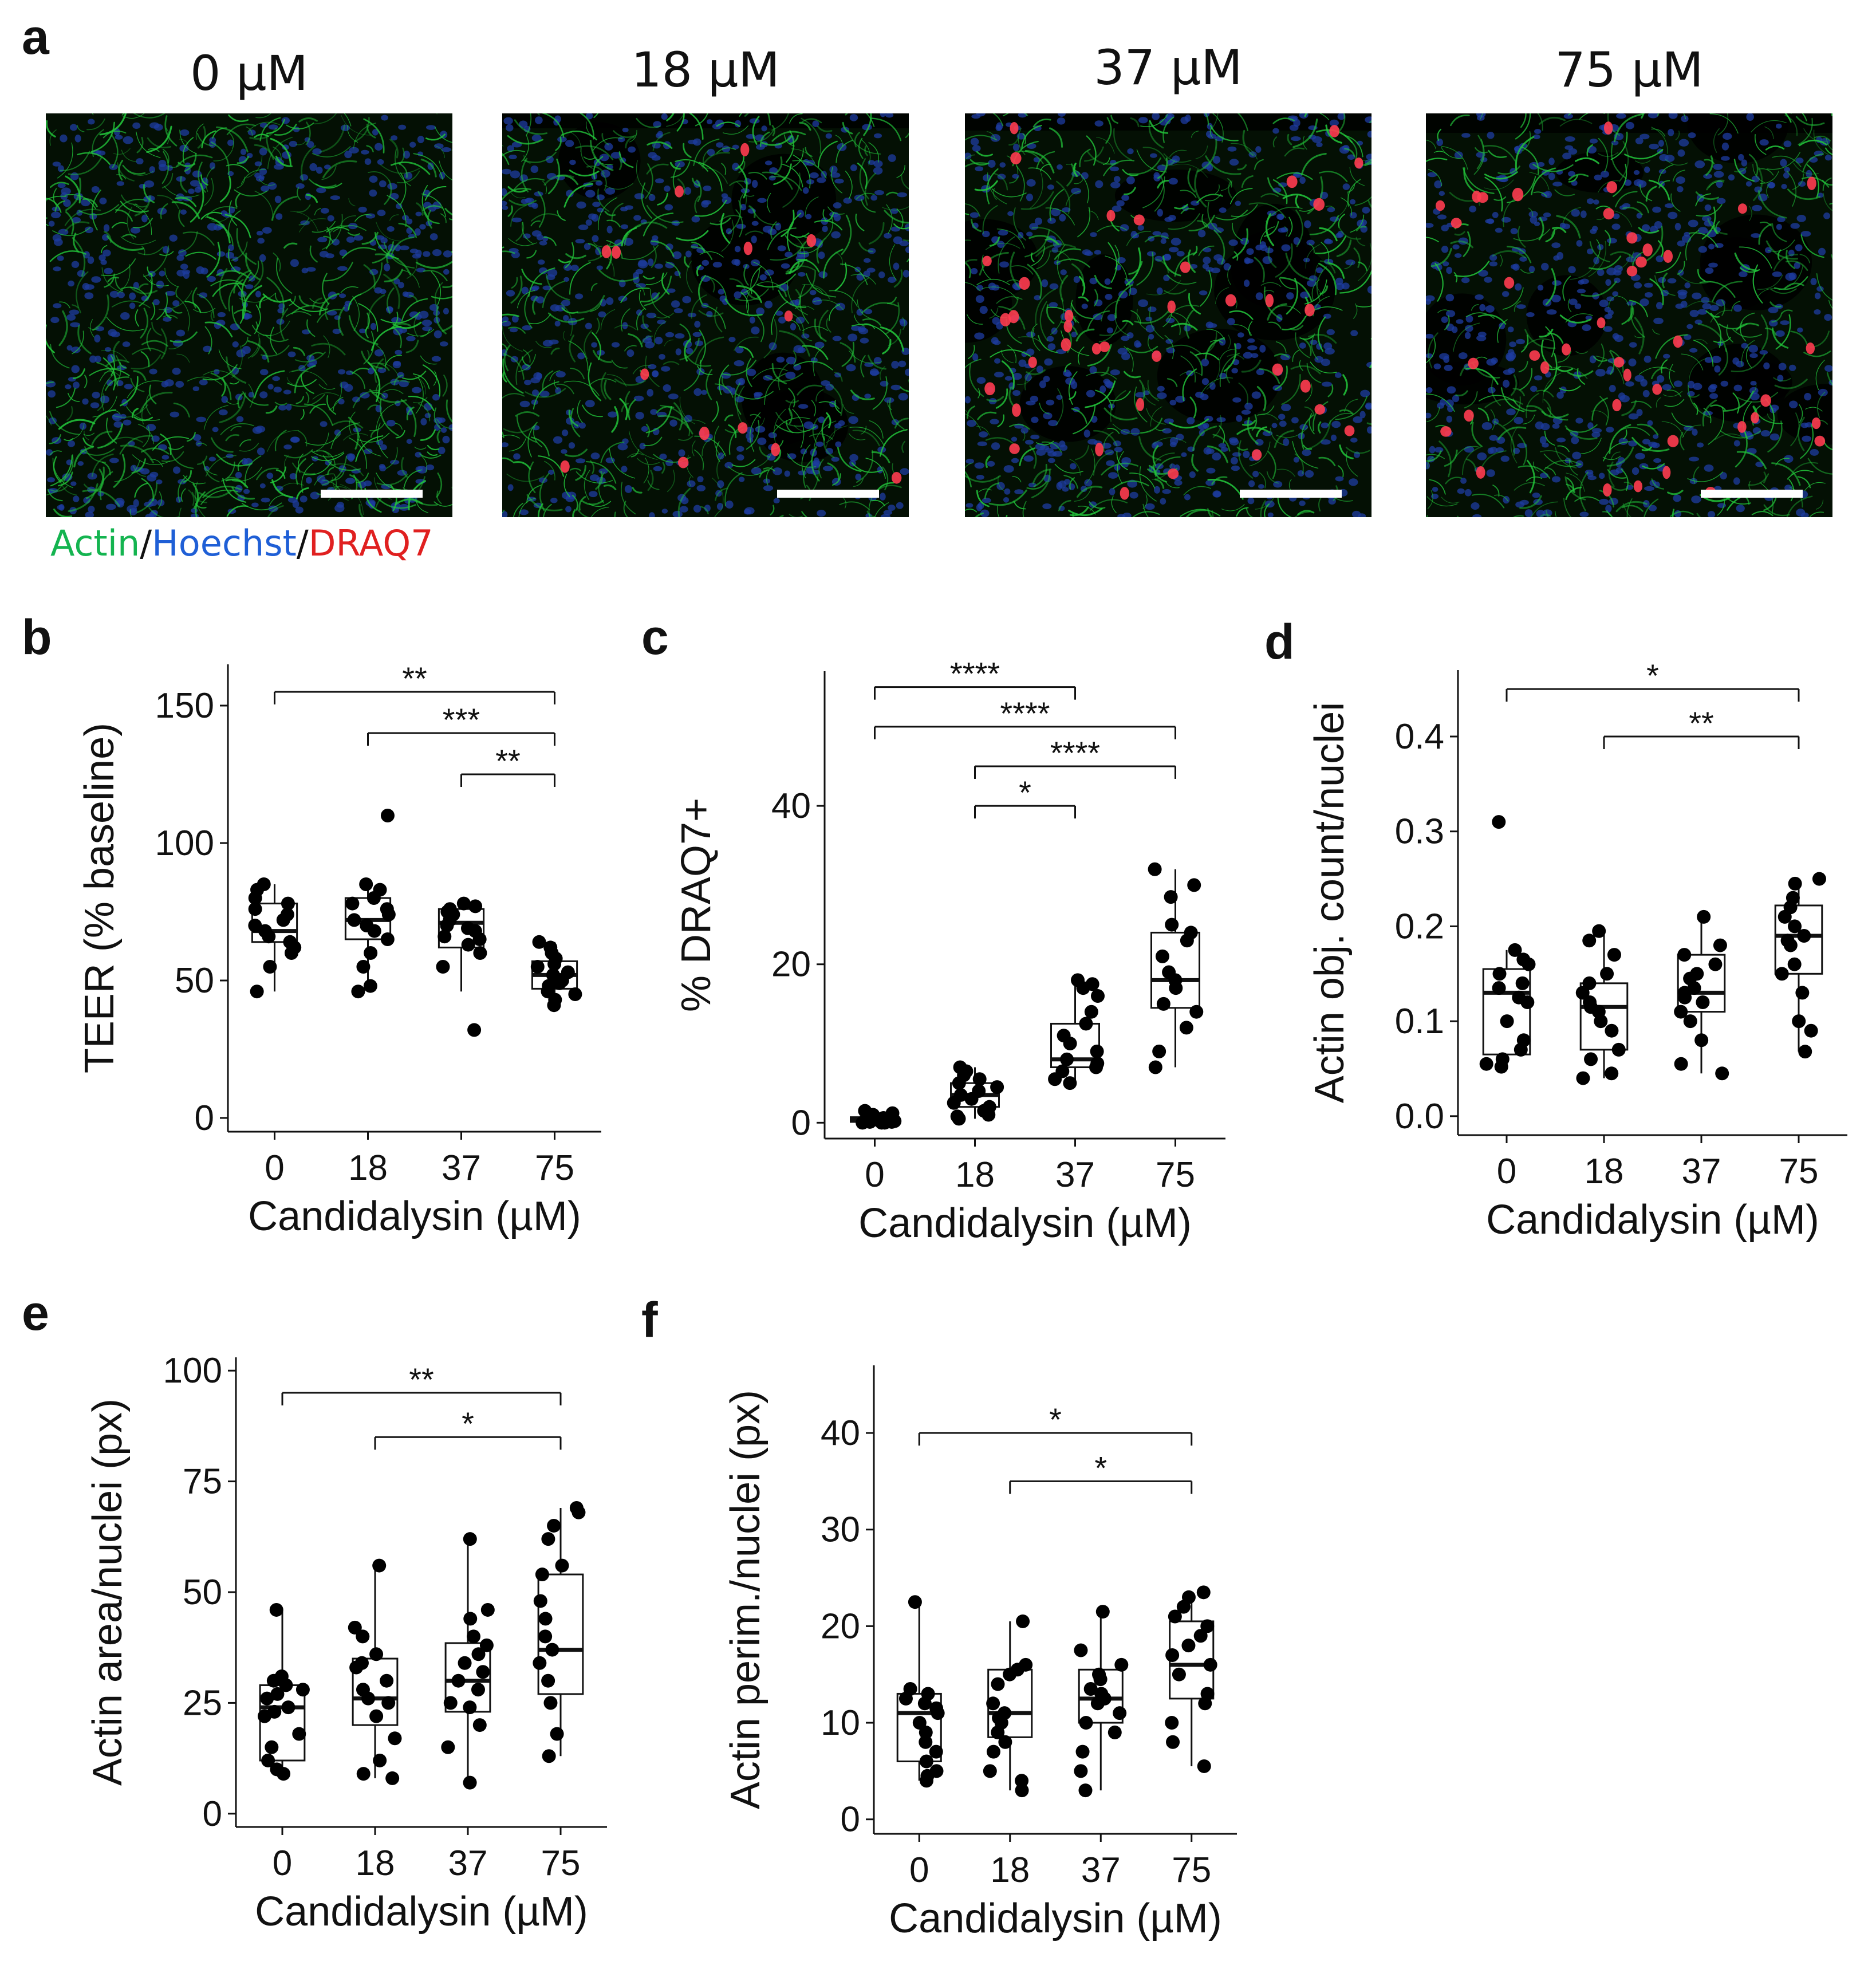 The width and height of the screenshot is (1876, 1969). Describe the element at coordinates (1010, 1703) in the screenshot. I see `box-iqr` at that location.